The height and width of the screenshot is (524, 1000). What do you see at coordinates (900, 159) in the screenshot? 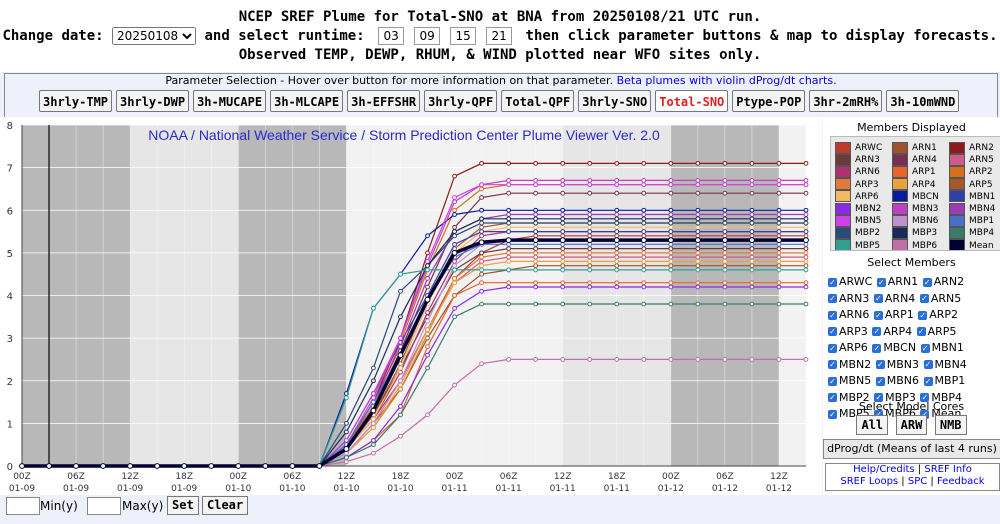
I see `legend-swatch` at bounding box center [900, 159].